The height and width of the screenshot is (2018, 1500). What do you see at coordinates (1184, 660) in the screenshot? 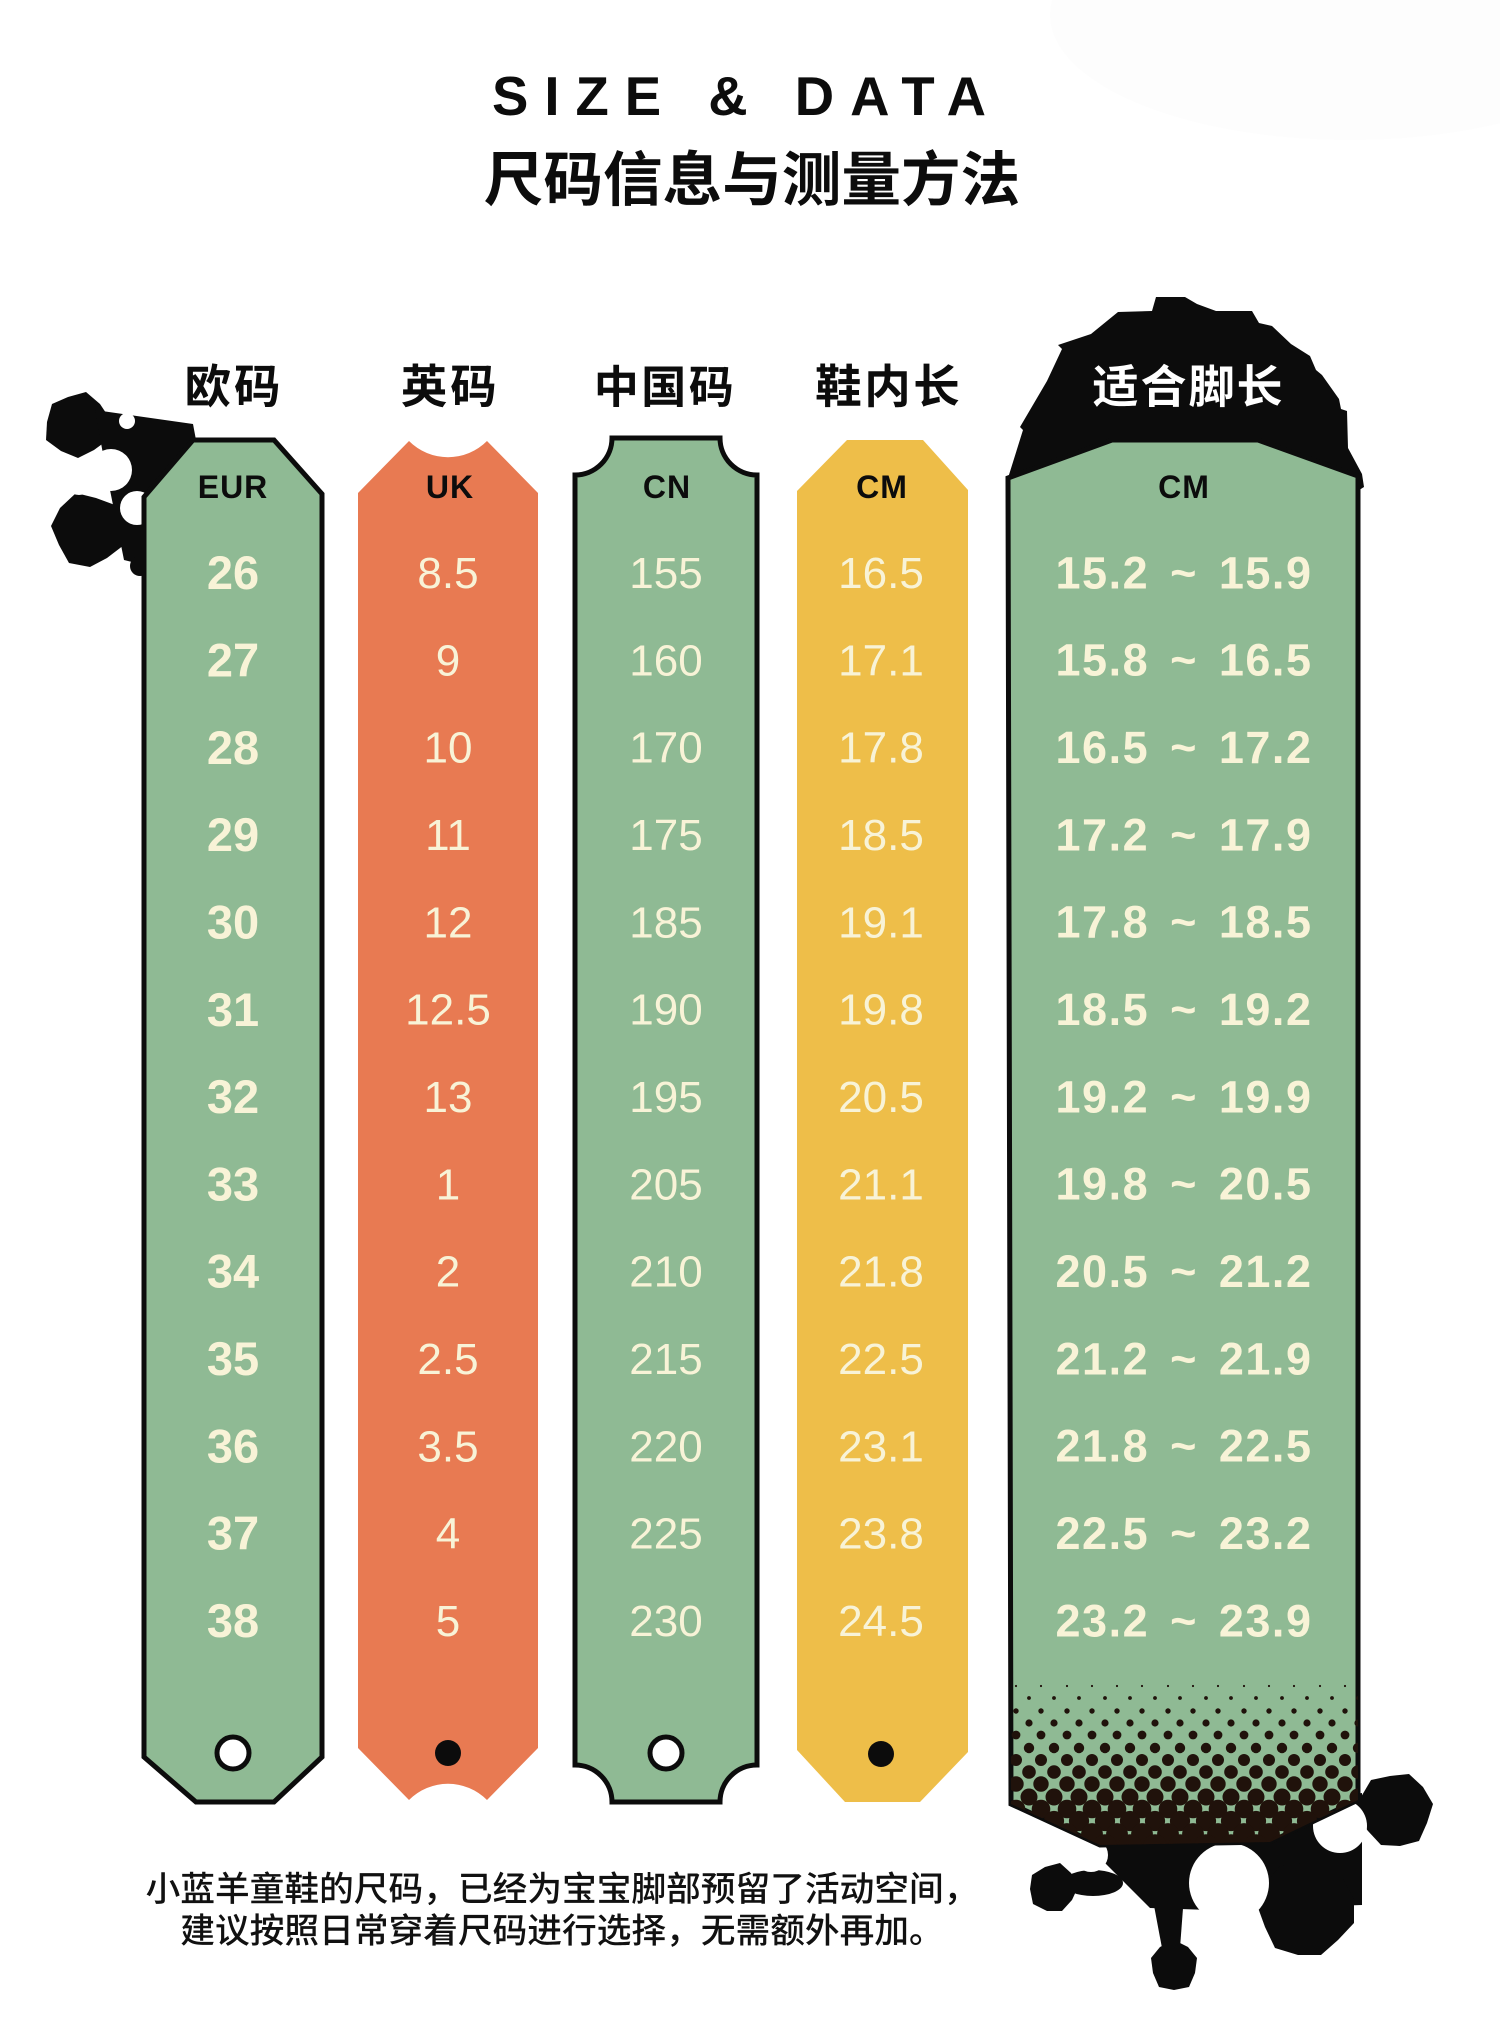
I see `svg-text: 15.8 ~ 16.5` at bounding box center [1184, 660].